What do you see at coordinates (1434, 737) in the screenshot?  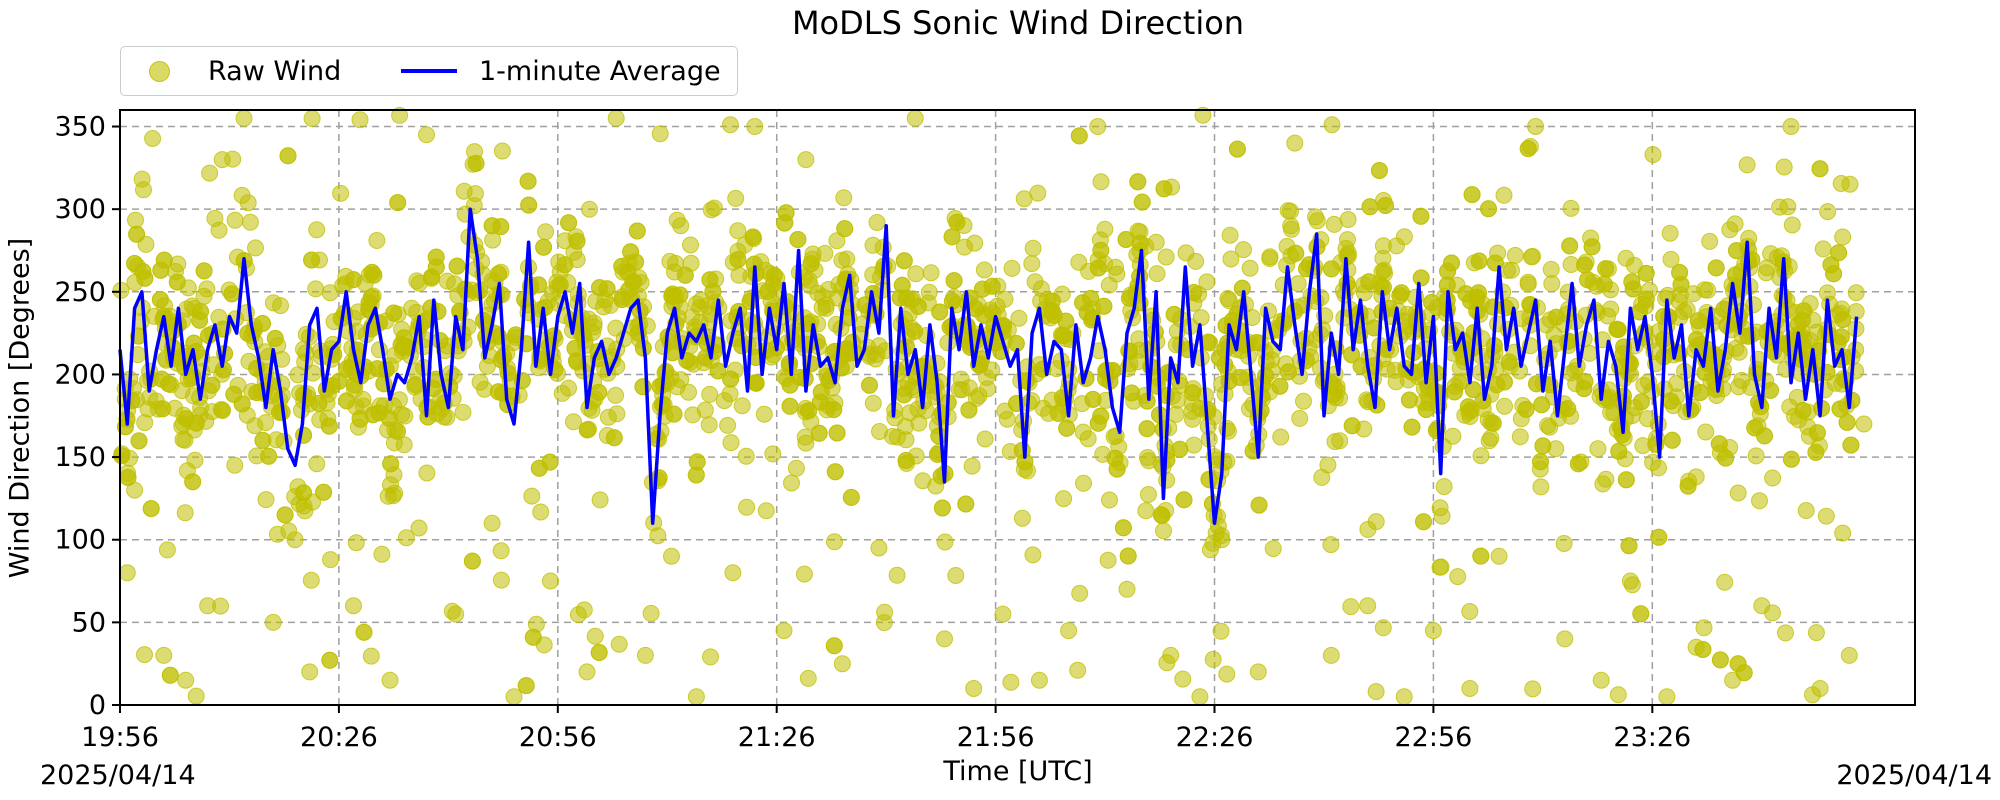 I see `x-tick-label: 22:56` at bounding box center [1434, 737].